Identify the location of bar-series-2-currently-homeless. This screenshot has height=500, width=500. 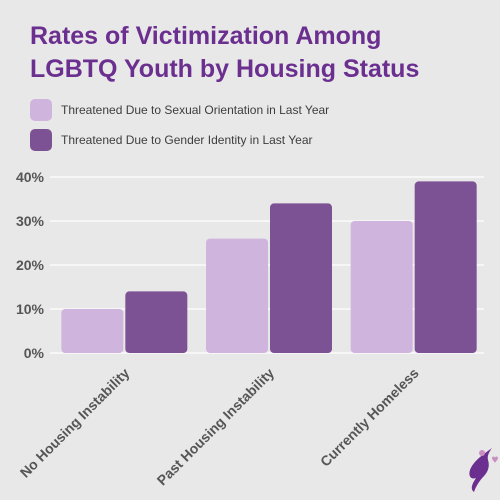
(445, 267).